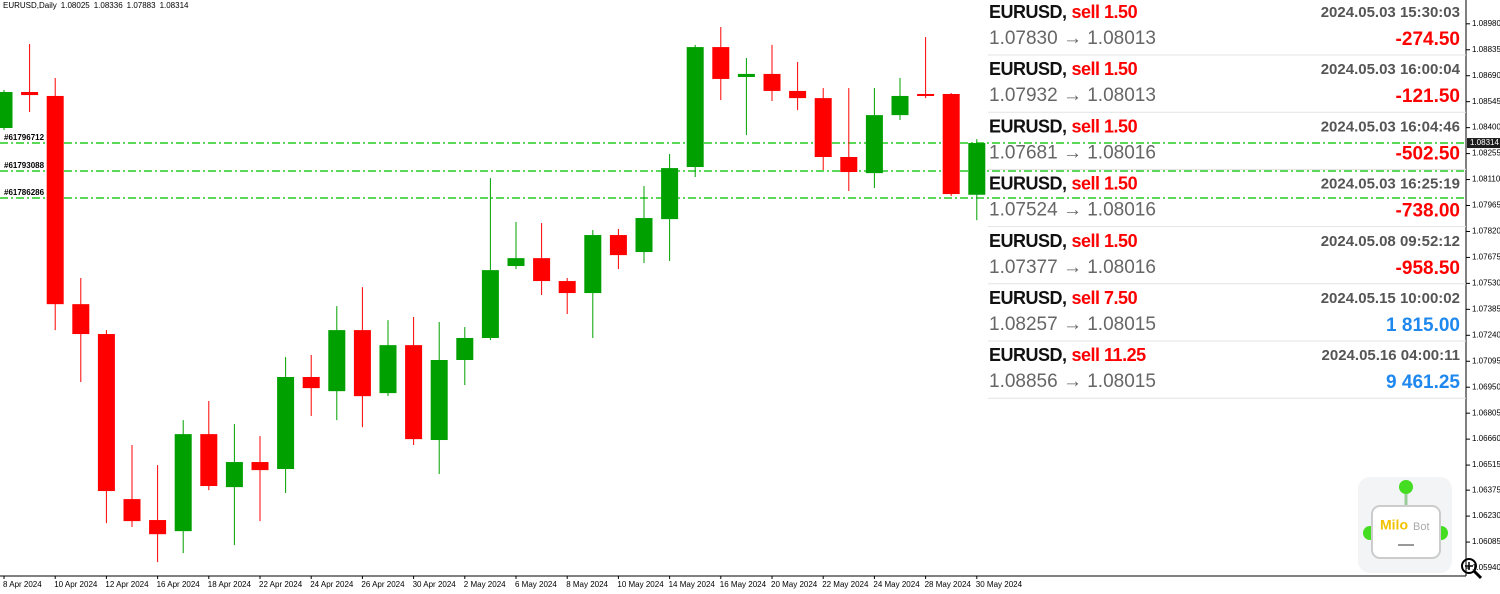 The width and height of the screenshot is (1500, 594). What do you see at coordinates (1486, 205) in the screenshot?
I see `y-tick-label: 1.07965` at bounding box center [1486, 205].